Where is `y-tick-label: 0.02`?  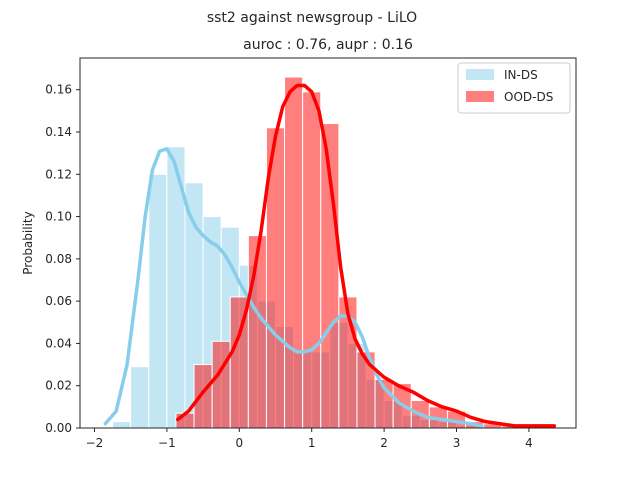 y-tick-label: 0.02 is located at coordinates (58, 386).